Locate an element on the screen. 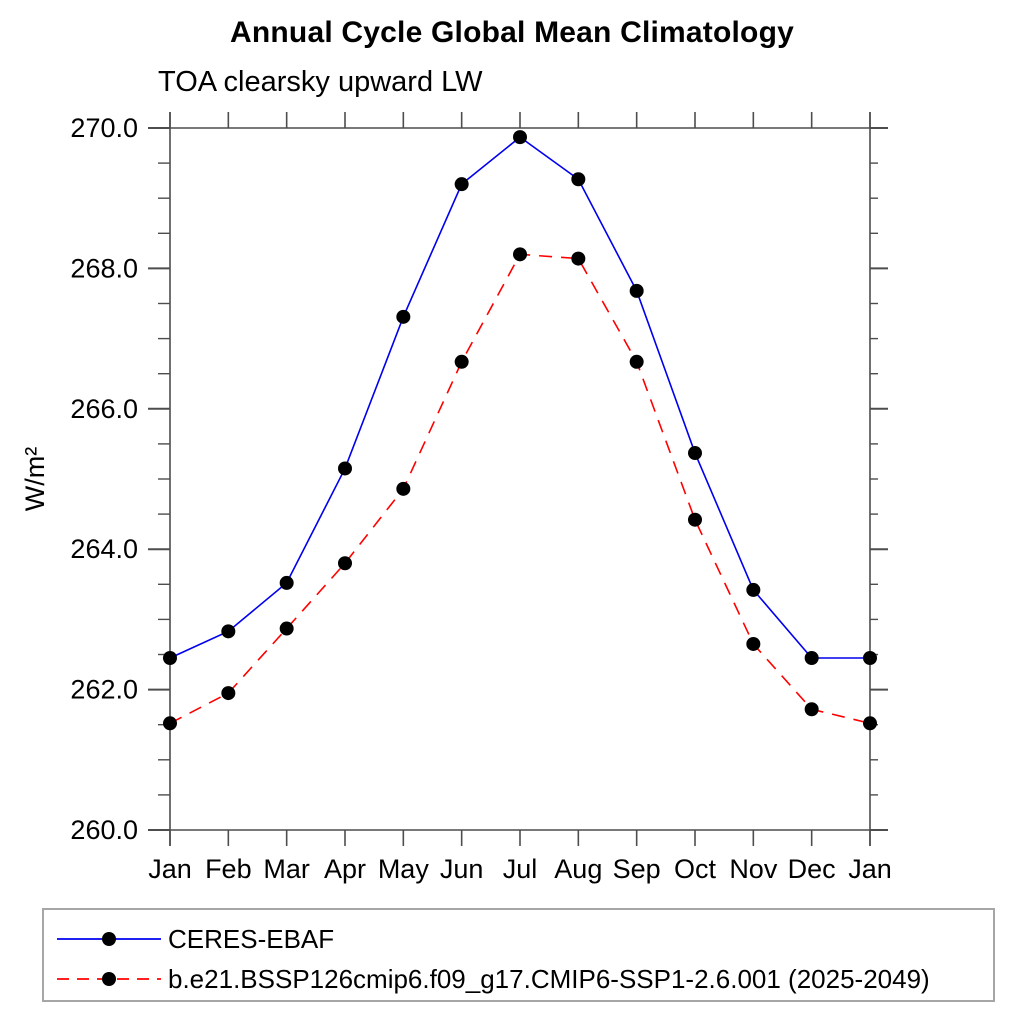 This screenshot has height=1024, width=1024. chart-title: Annual Cycle Global Mean Climatology is located at coordinates (512, 32).